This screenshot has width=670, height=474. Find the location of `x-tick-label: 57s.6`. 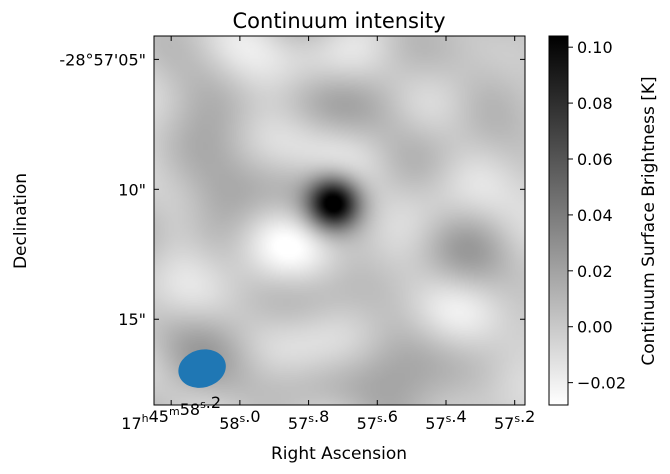

x-tick-label: 57s.6 is located at coordinates (377, 420).